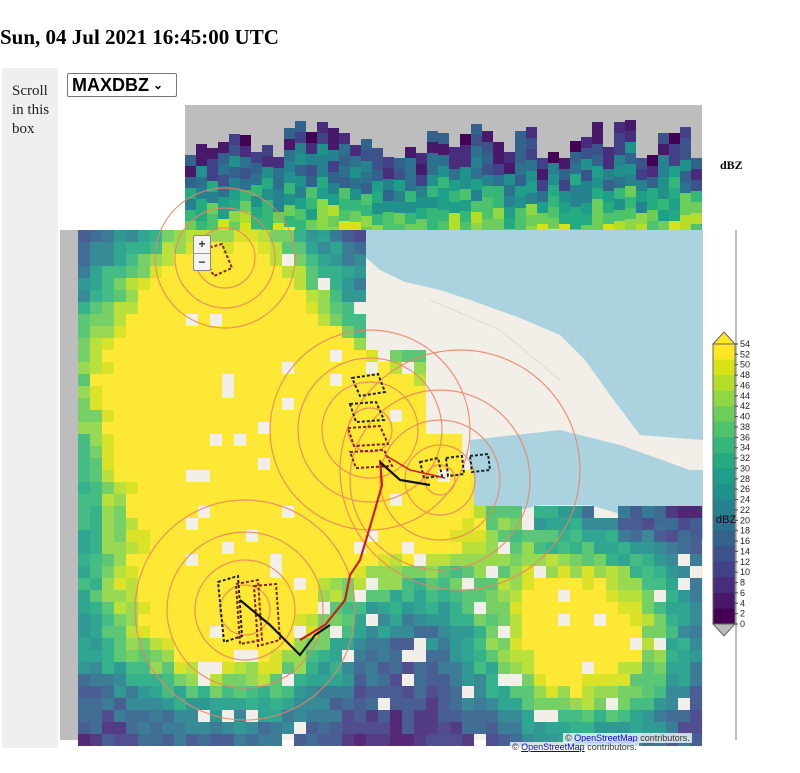 The height and width of the screenshot is (773, 800). What do you see at coordinates (745, 489) in the screenshot?
I see `colorbar-tick-label: 26` at bounding box center [745, 489].